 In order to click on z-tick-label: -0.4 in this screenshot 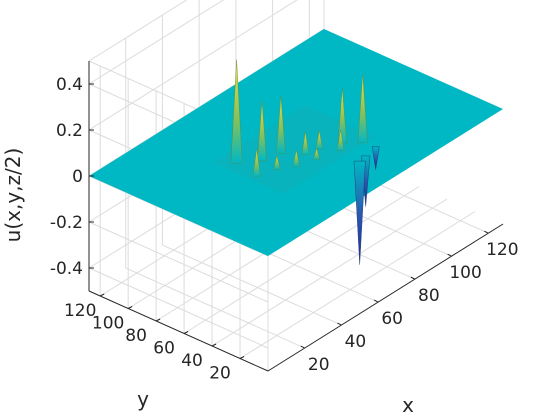, I will do `click(66, 269)`.